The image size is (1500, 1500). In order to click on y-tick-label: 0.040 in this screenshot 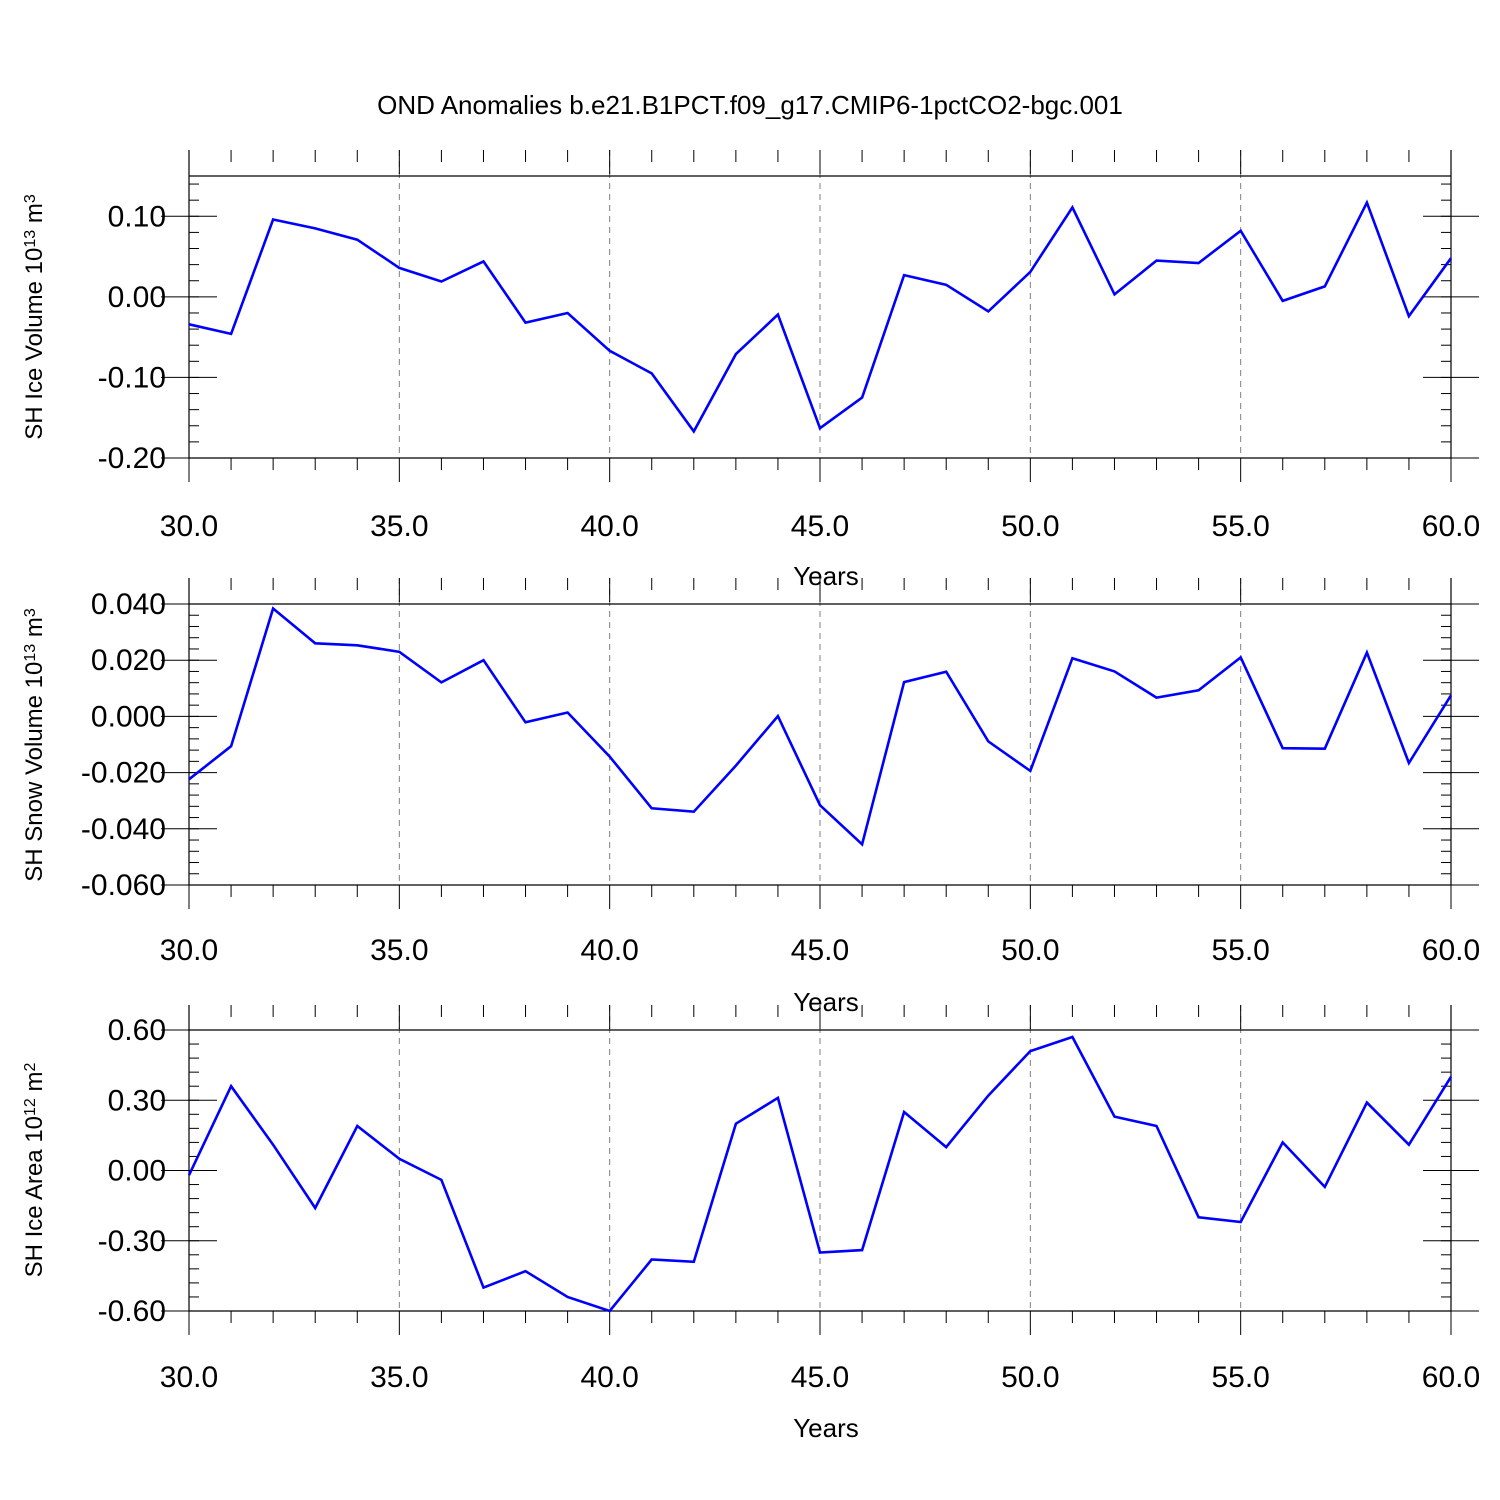, I will do `click(128, 604)`.